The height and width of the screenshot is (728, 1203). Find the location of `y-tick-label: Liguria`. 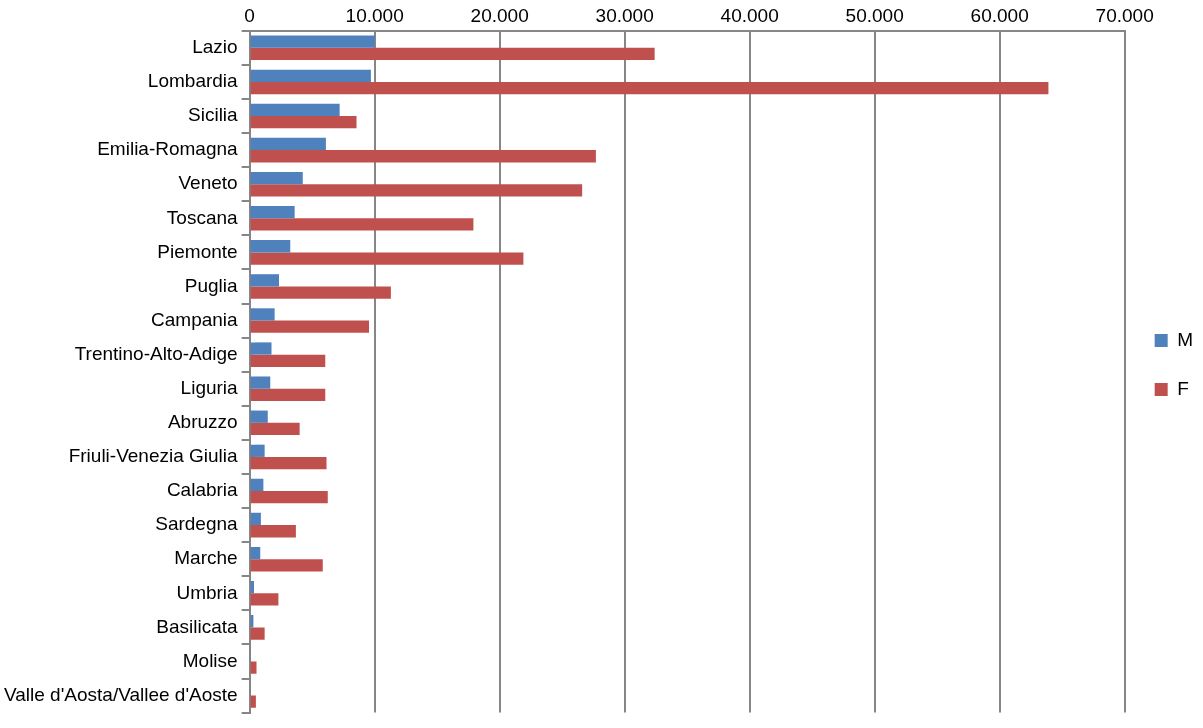

y-tick-label: Liguria is located at coordinates (209, 387).